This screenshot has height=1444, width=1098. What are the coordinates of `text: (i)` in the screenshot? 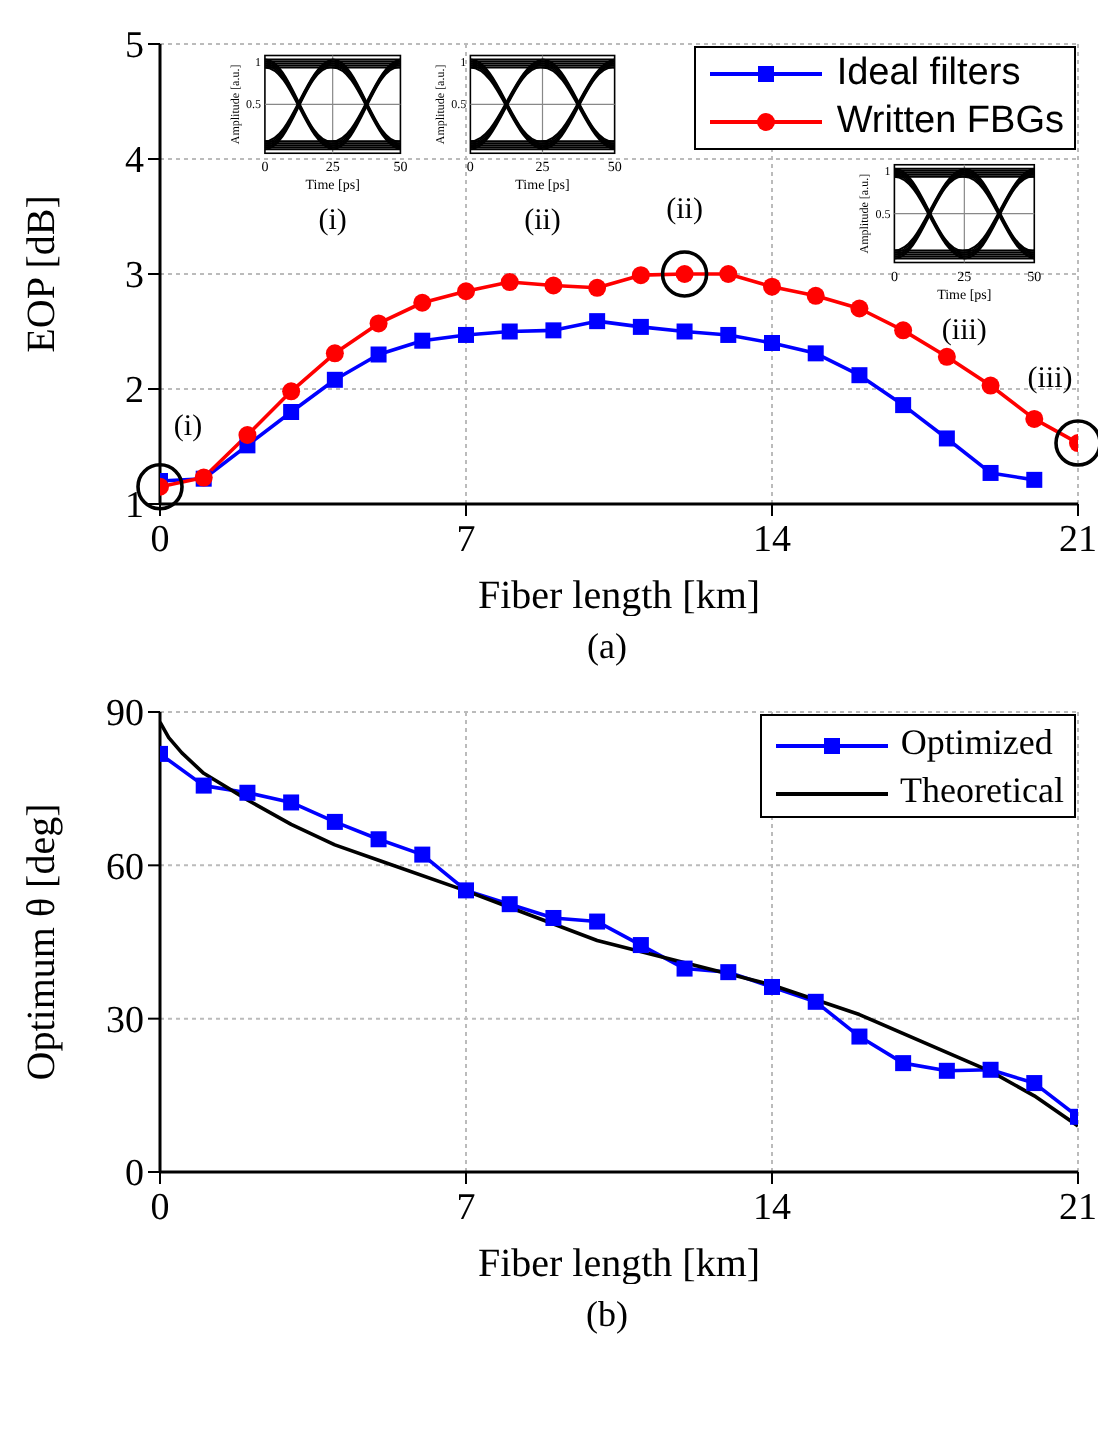 It's located at (332, 221).